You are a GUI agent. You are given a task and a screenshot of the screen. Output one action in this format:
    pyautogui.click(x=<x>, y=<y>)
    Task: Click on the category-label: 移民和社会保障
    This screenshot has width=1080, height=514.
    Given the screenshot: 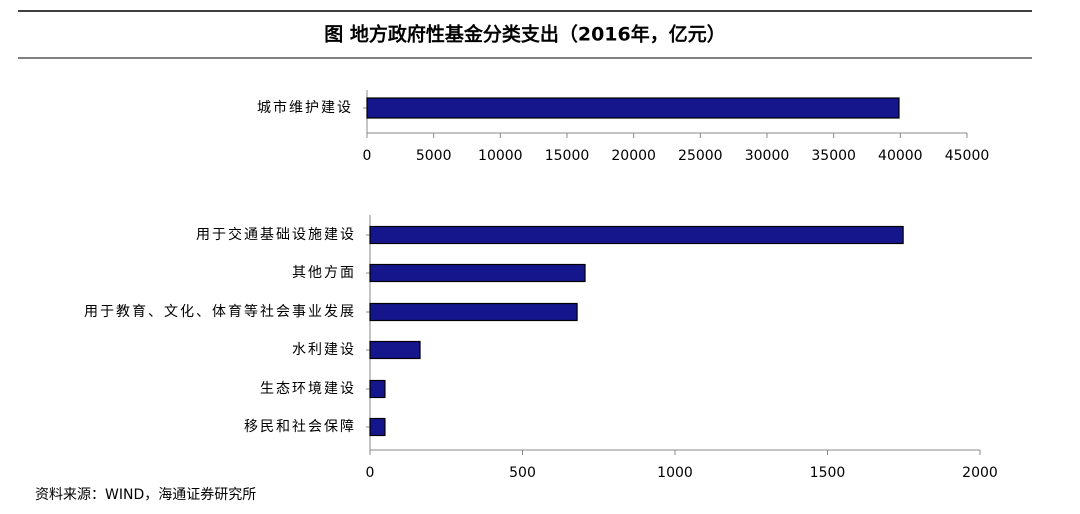 What is the action you would take?
    pyautogui.click(x=300, y=427)
    